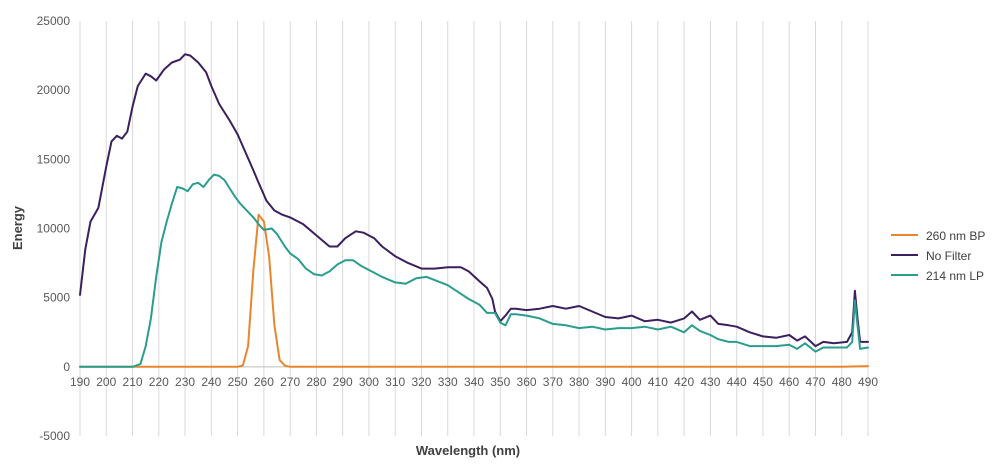 The height and width of the screenshot is (466, 997). I want to click on x-tick-label: 260, so click(264, 382).